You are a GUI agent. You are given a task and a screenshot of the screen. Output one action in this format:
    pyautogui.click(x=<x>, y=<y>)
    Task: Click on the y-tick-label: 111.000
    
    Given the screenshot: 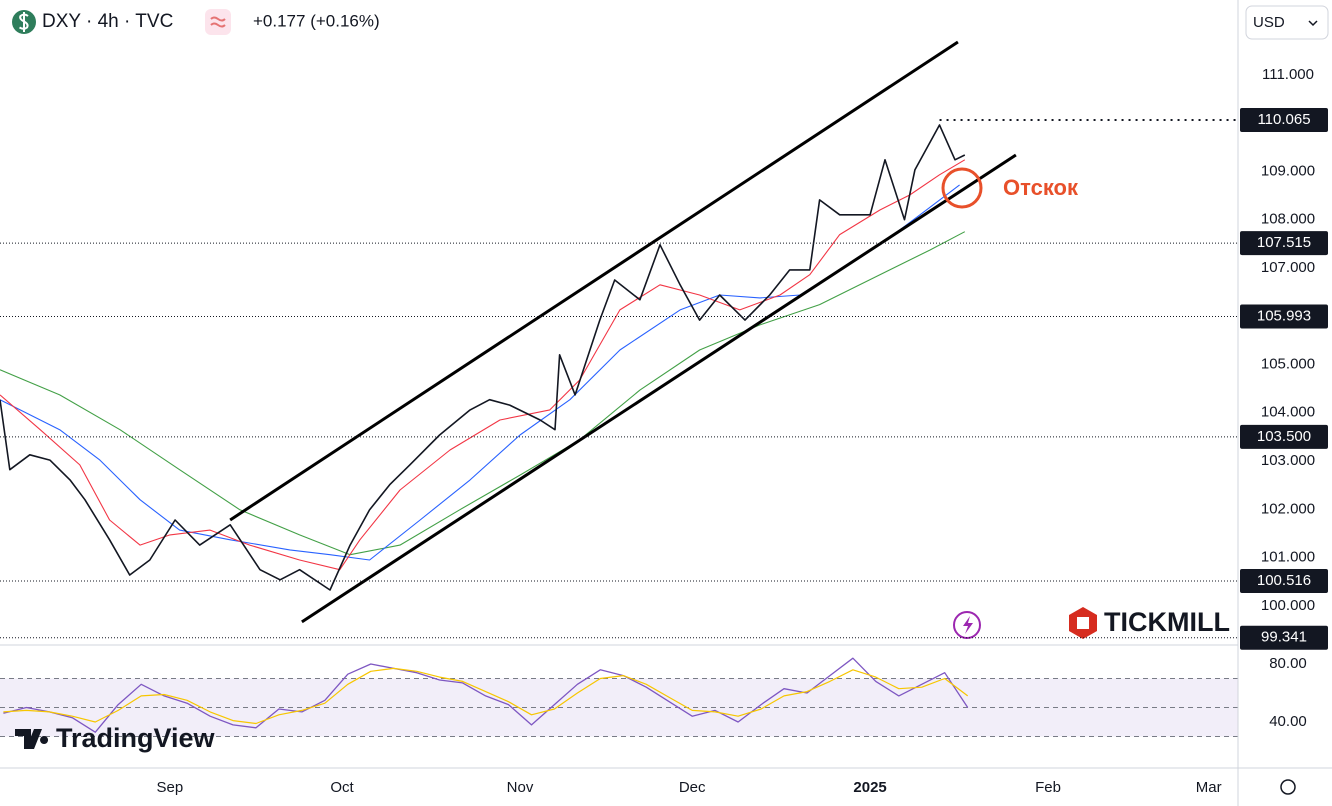 What is the action you would take?
    pyautogui.click(x=1288, y=74)
    